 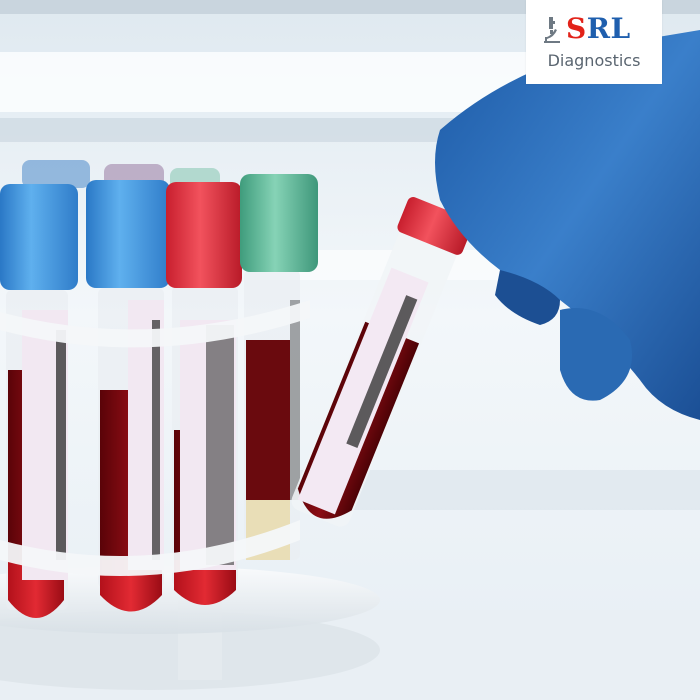 What do you see at coordinates (552, 30) in the screenshot?
I see `microscope-icon` at bounding box center [552, 30].